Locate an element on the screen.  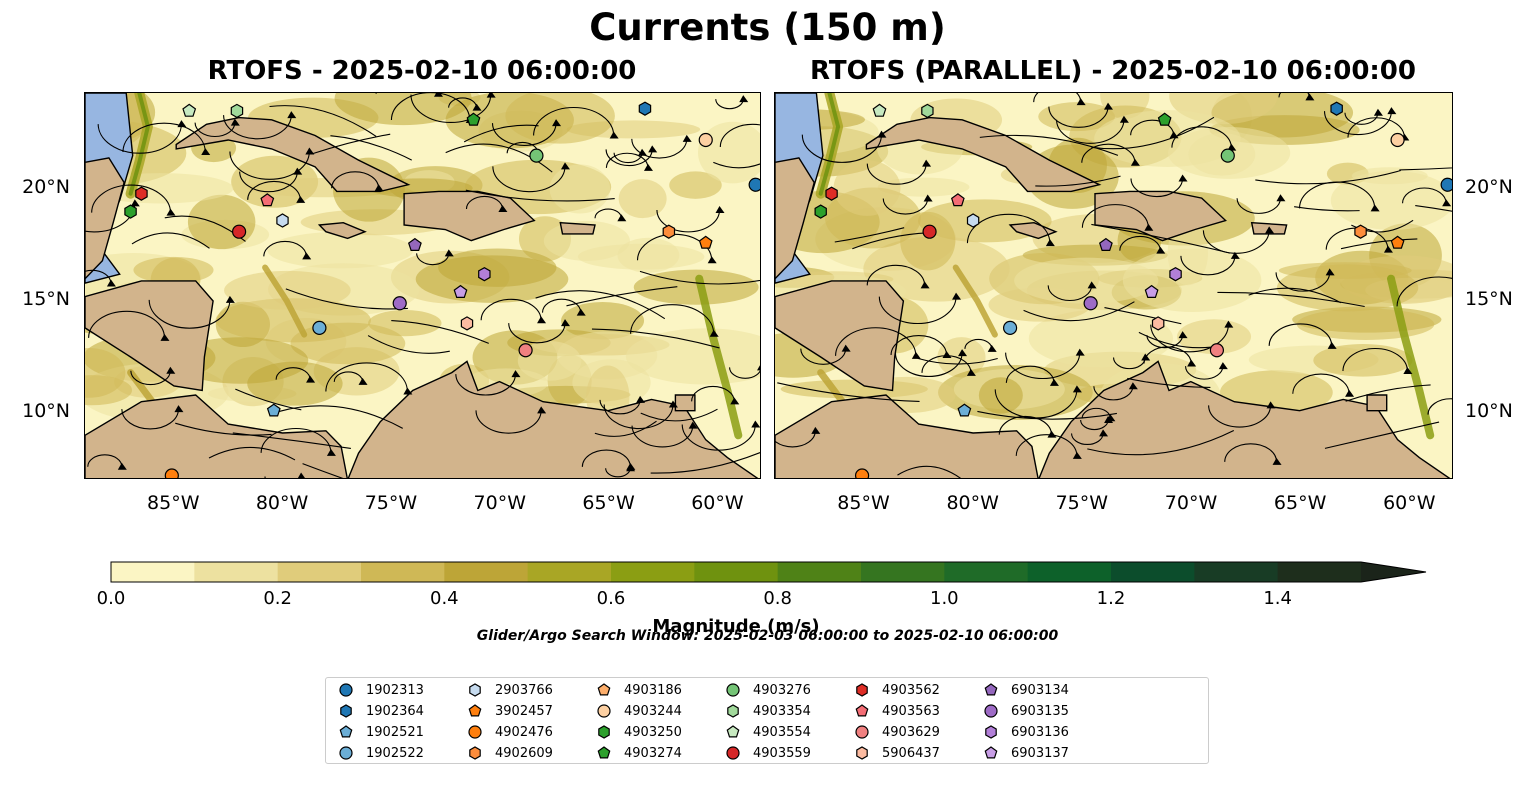
legend-item-4902476: 4902476 is located at coordinates (510, 732).